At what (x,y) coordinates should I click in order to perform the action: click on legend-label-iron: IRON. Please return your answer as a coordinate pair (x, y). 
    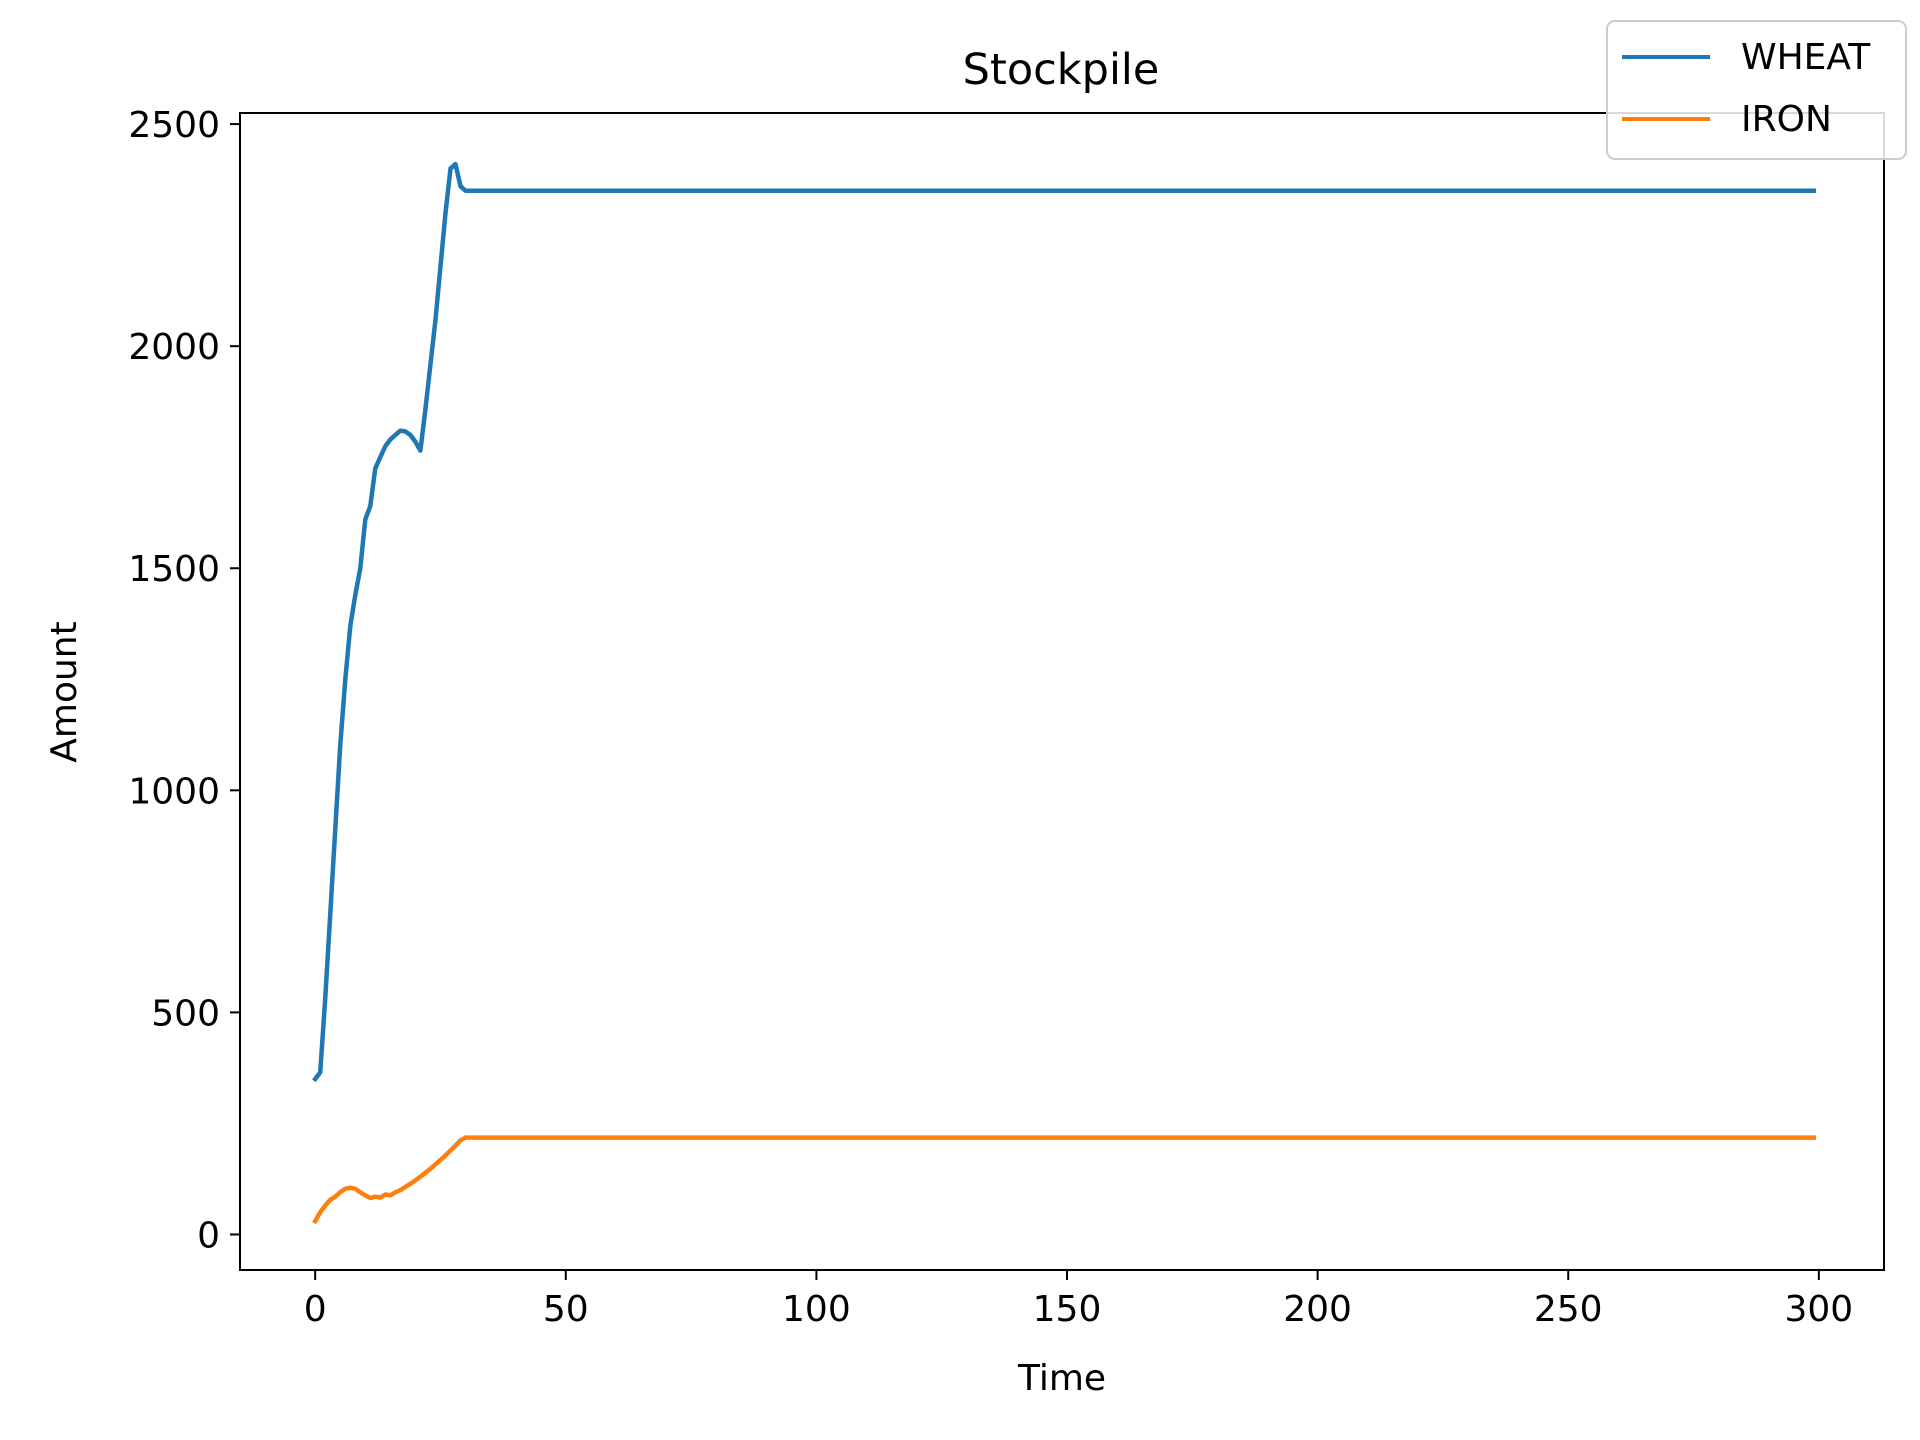
    Looking at the image, I should click on (1786, 119).